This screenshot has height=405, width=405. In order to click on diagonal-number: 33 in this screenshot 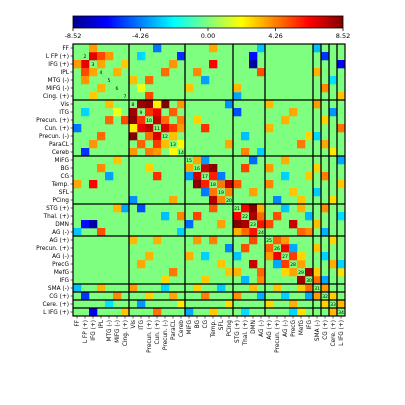, I will do `click(333, 305)`.